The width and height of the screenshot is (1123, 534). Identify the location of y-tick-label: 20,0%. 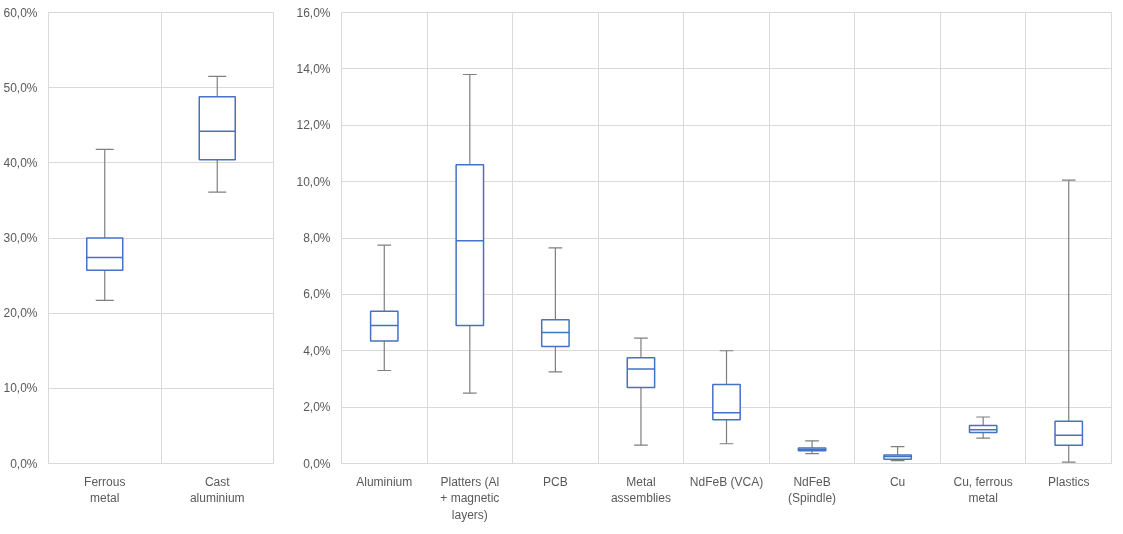
(20, 313).